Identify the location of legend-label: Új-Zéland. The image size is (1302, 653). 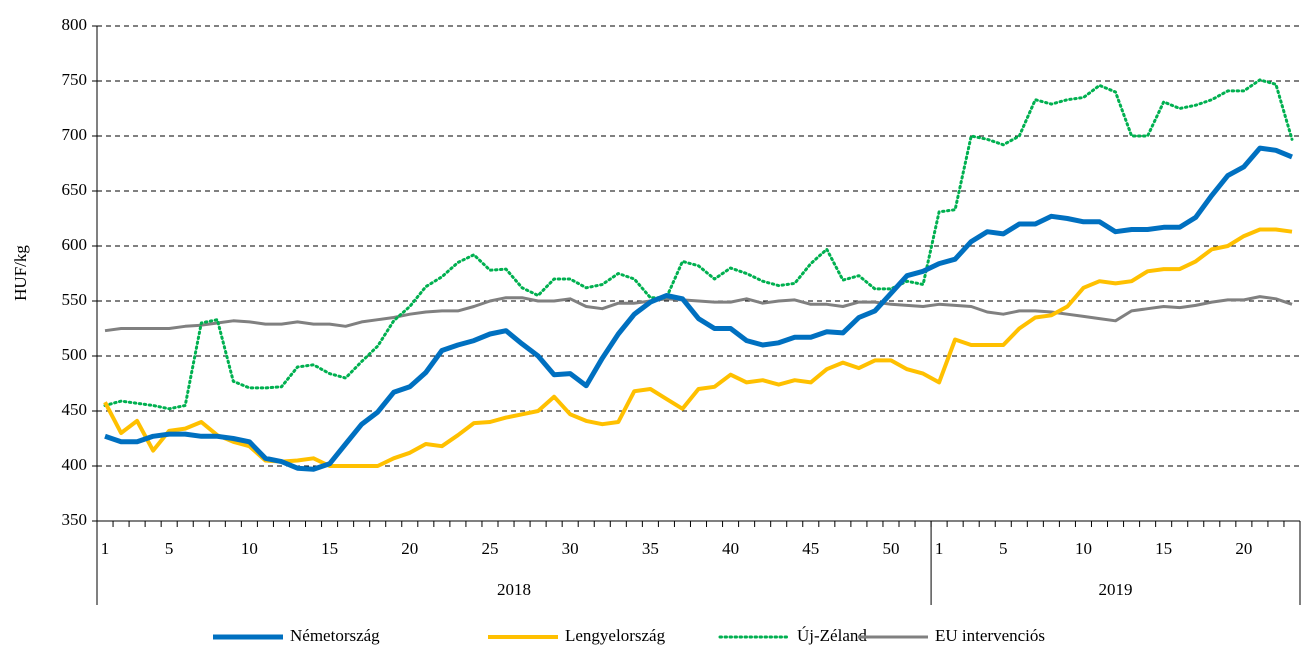
(832, 635).